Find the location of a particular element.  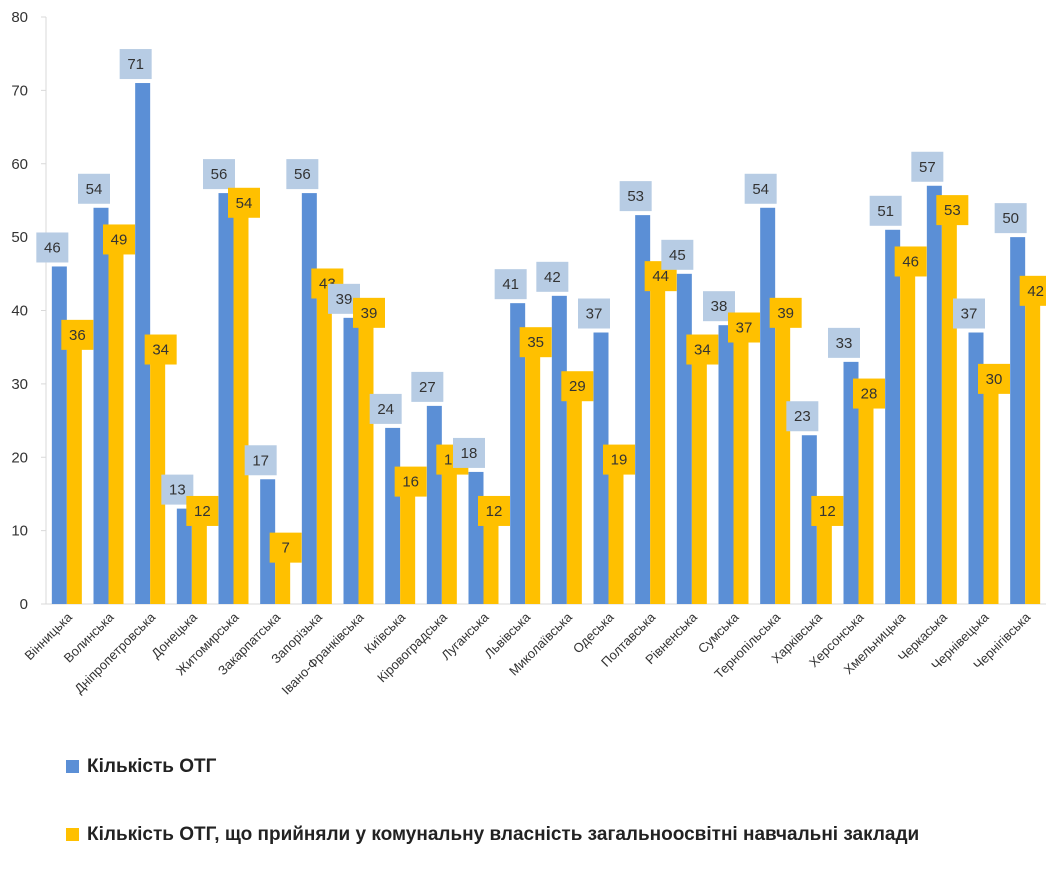

data-label-text: 51 is located at coordinates (885, 211).